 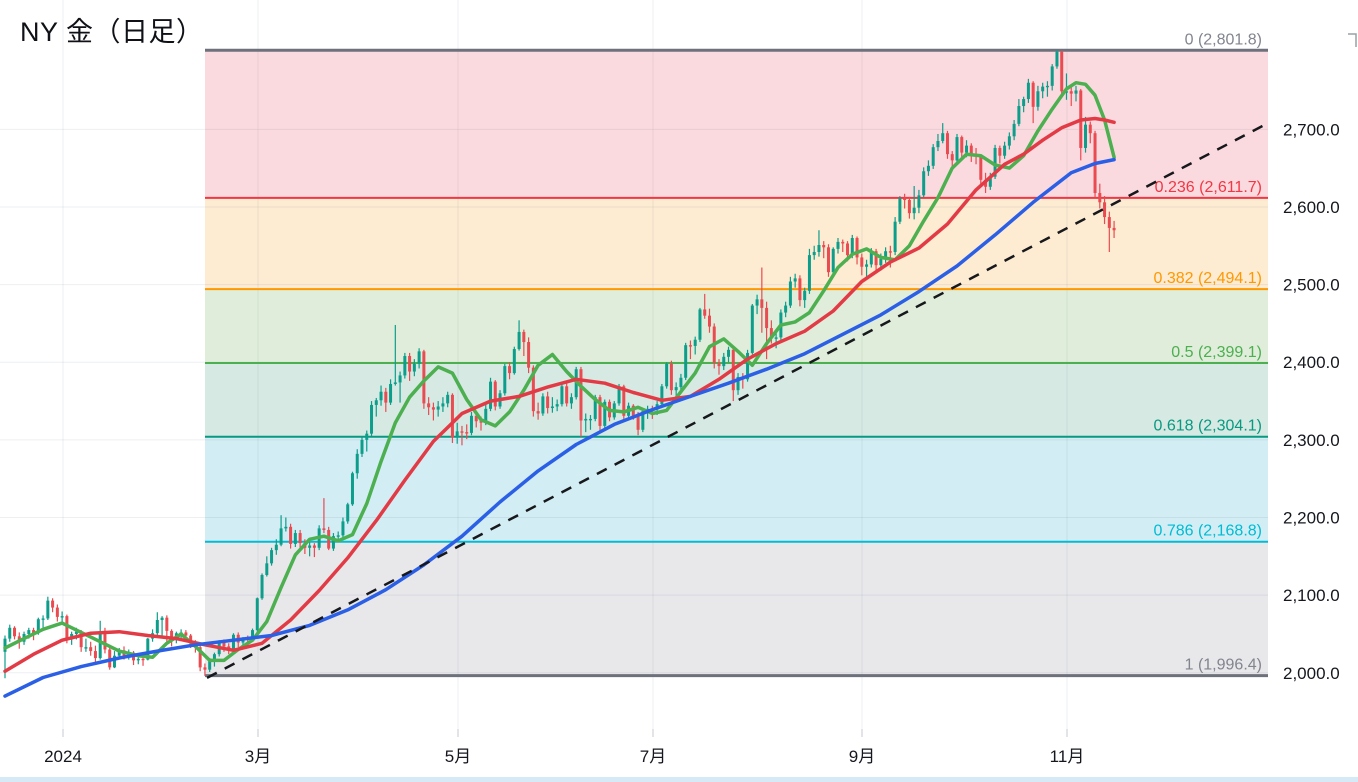 What do you see at coordinates (1311, 285) in the screenshot?
I see `svg-text: 2,500.0` at bounding box center [1311, 285].